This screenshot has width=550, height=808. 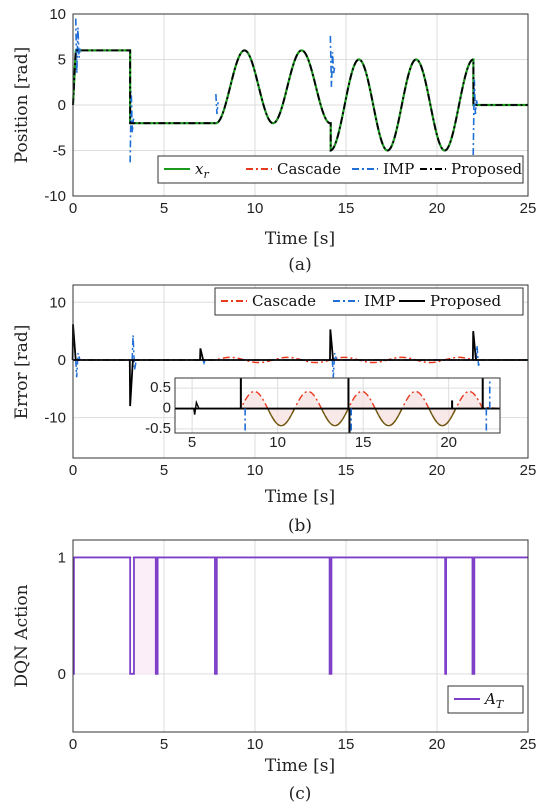 What do you see at coordinates (437, 208) in the screenshot?
I see `panel-a-xtick-label: 20` at bounding box center [437, 208].